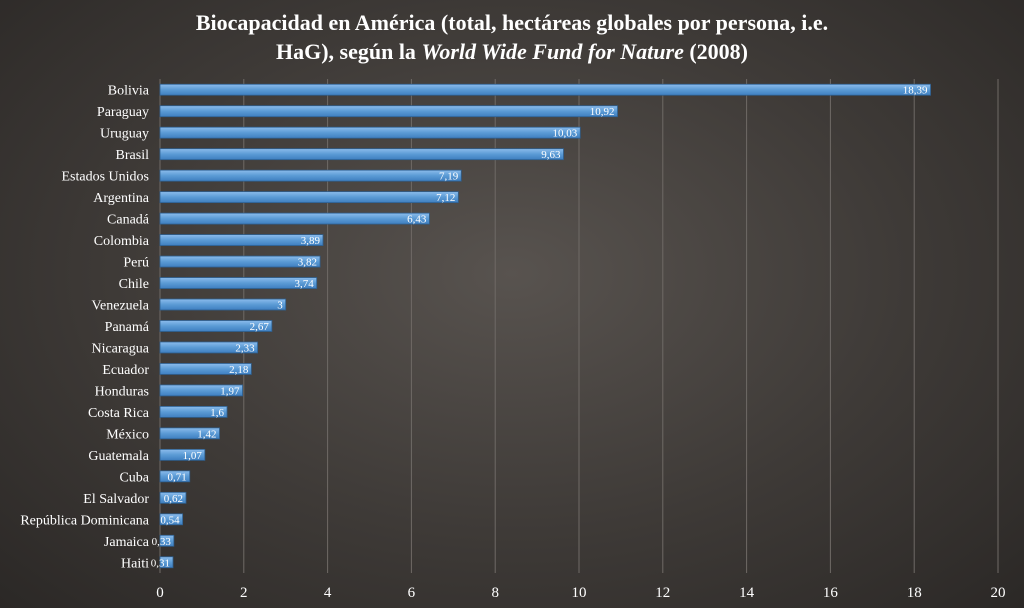 The width and height of the screenshot is (1024, 608). I want to click on x-tick-label: 0, so click(160, 593).